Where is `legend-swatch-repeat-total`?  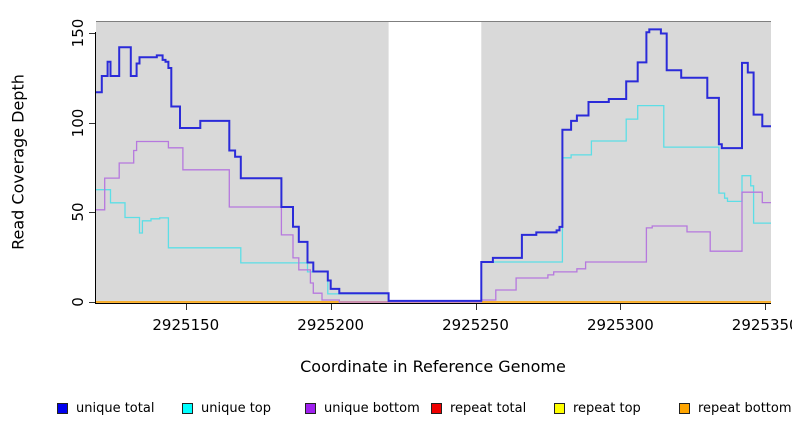 legend-swatch-repeat-total is located at coordinates (436, 408).